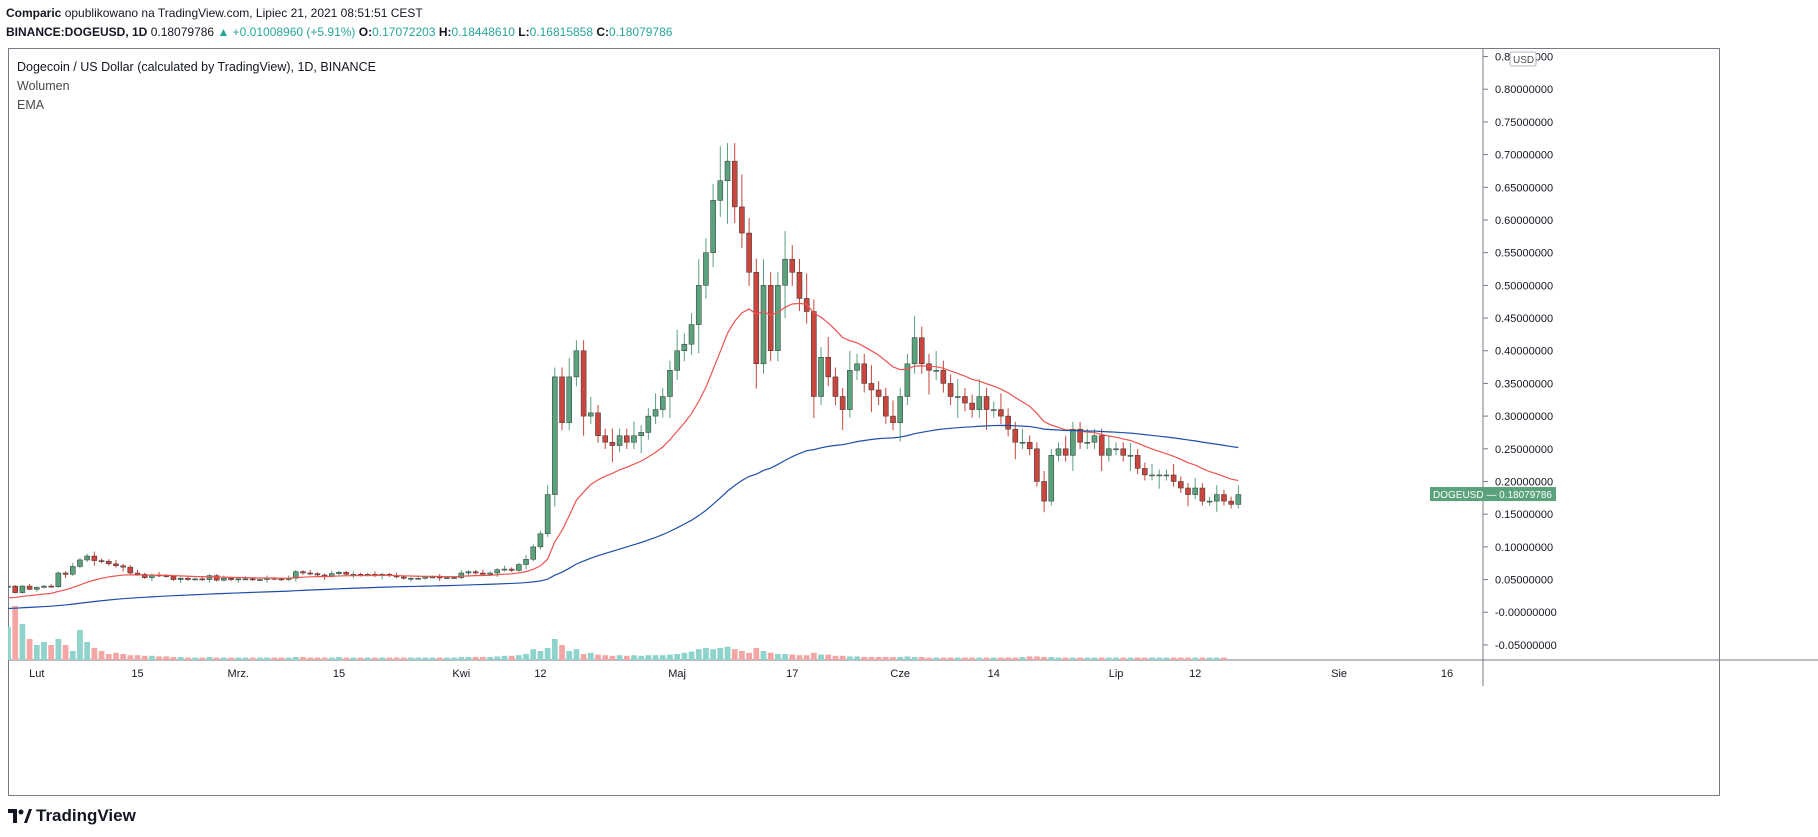 The height and width of the screenshot is (837, 1818). What do you see at coordinates (34, 13) in the screenshot?
I see `author-name: Comparic` at bounding box center [34, 13].